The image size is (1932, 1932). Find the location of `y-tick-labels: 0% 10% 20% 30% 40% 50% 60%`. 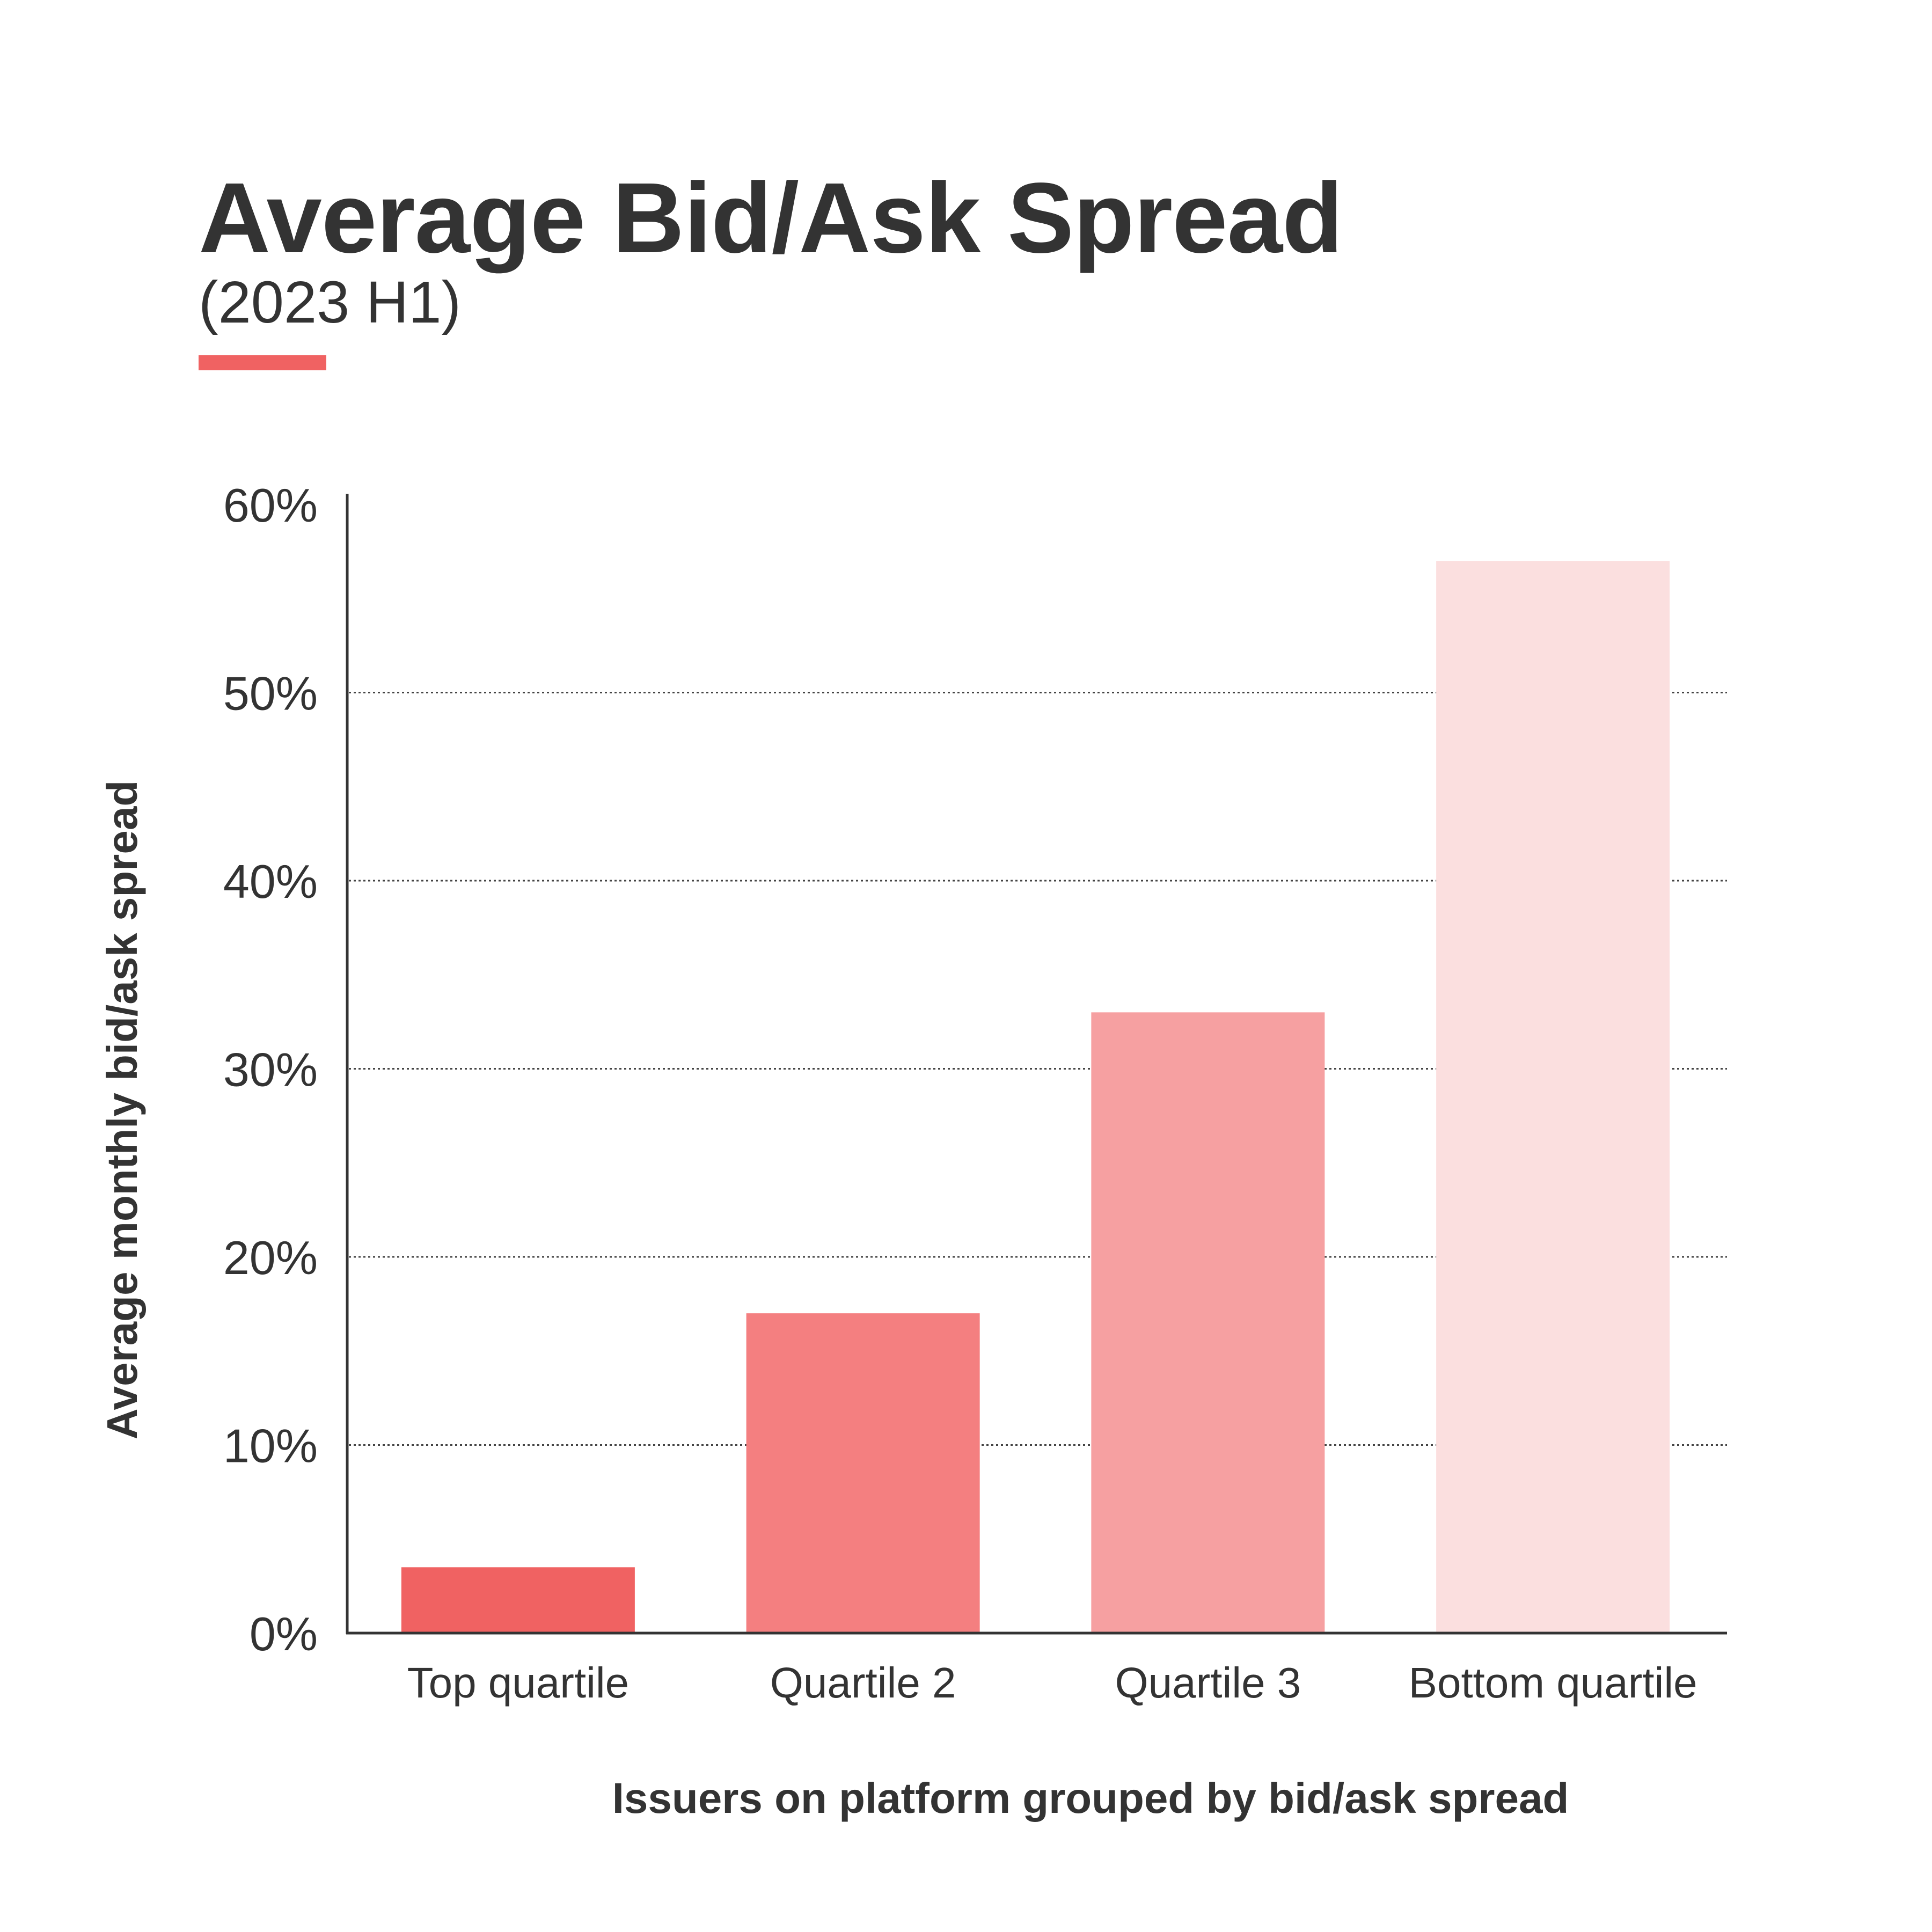

y-tick-labels: 0% 10% 20% 30% 40% 50% 60% is located at coordinates (270, 1069).